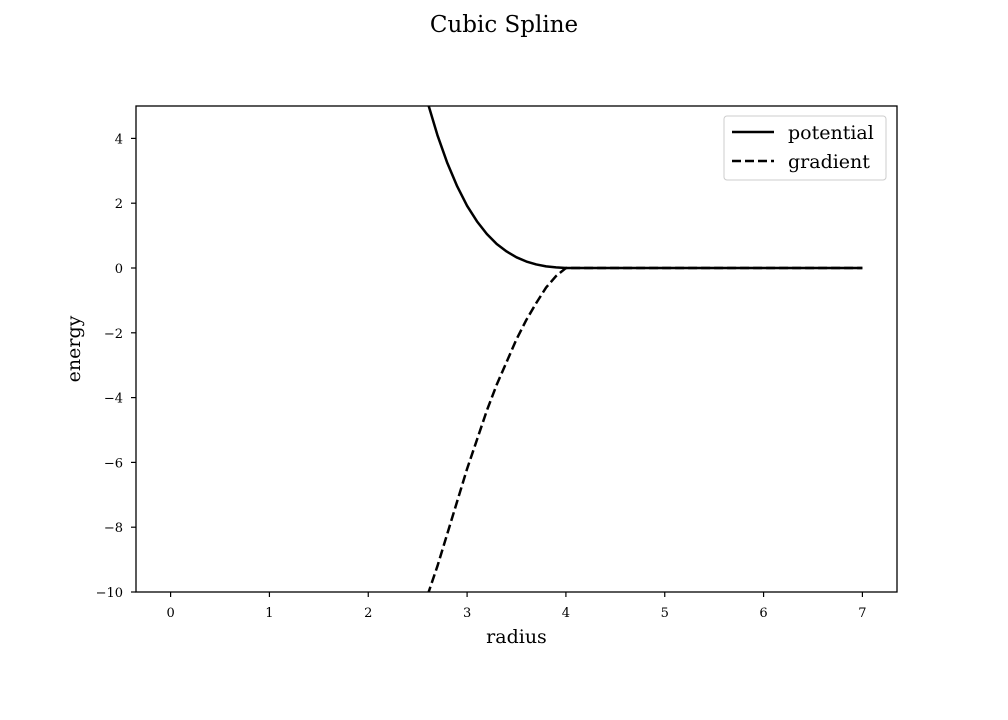 This screenshot has width=1008, height=720. What do you see at coordinates (113, 463) in the screenshot?
I see `y-tick-label: −6` at bounding box center [113, 463].